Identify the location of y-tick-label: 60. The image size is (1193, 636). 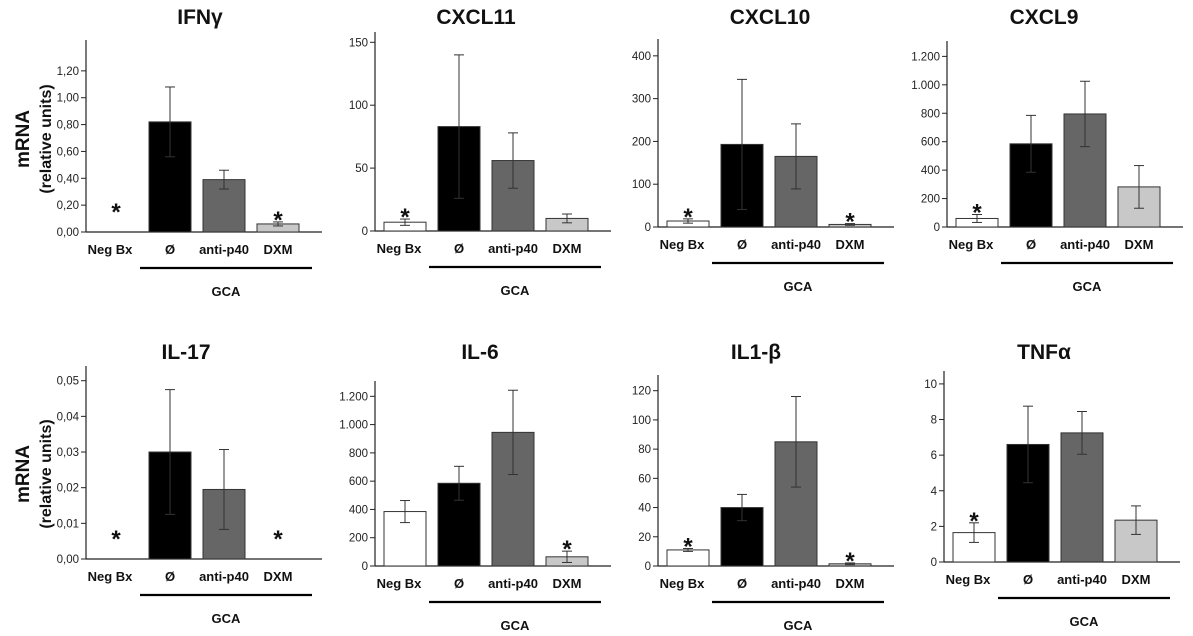
(644, 479).